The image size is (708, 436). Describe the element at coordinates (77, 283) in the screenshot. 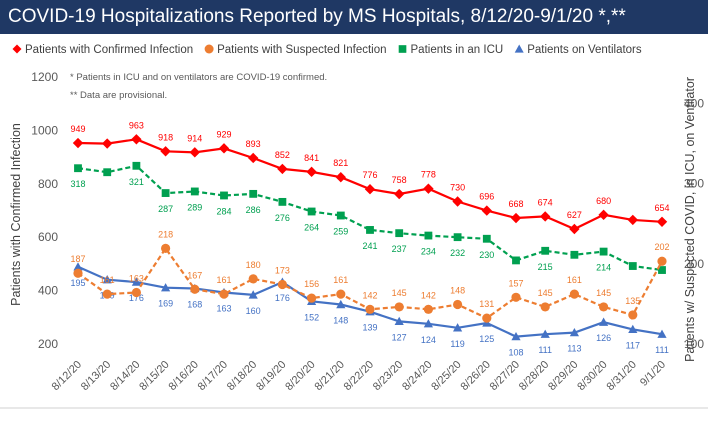

I see `data-label: 195` at that location.